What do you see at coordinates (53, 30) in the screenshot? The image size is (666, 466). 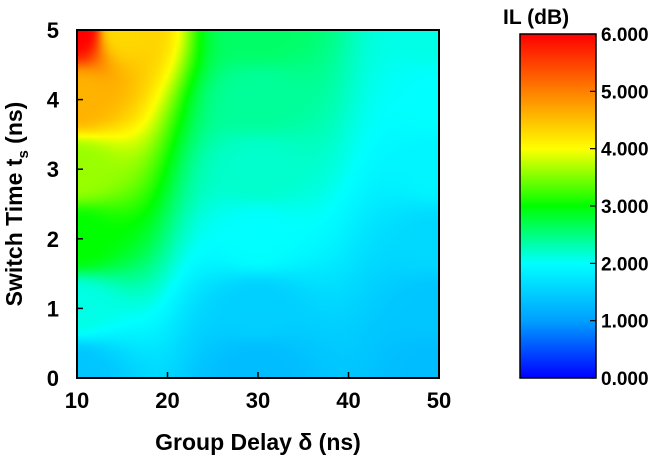 I see `y-tick-label: 5` at bounding box center [53, 30].